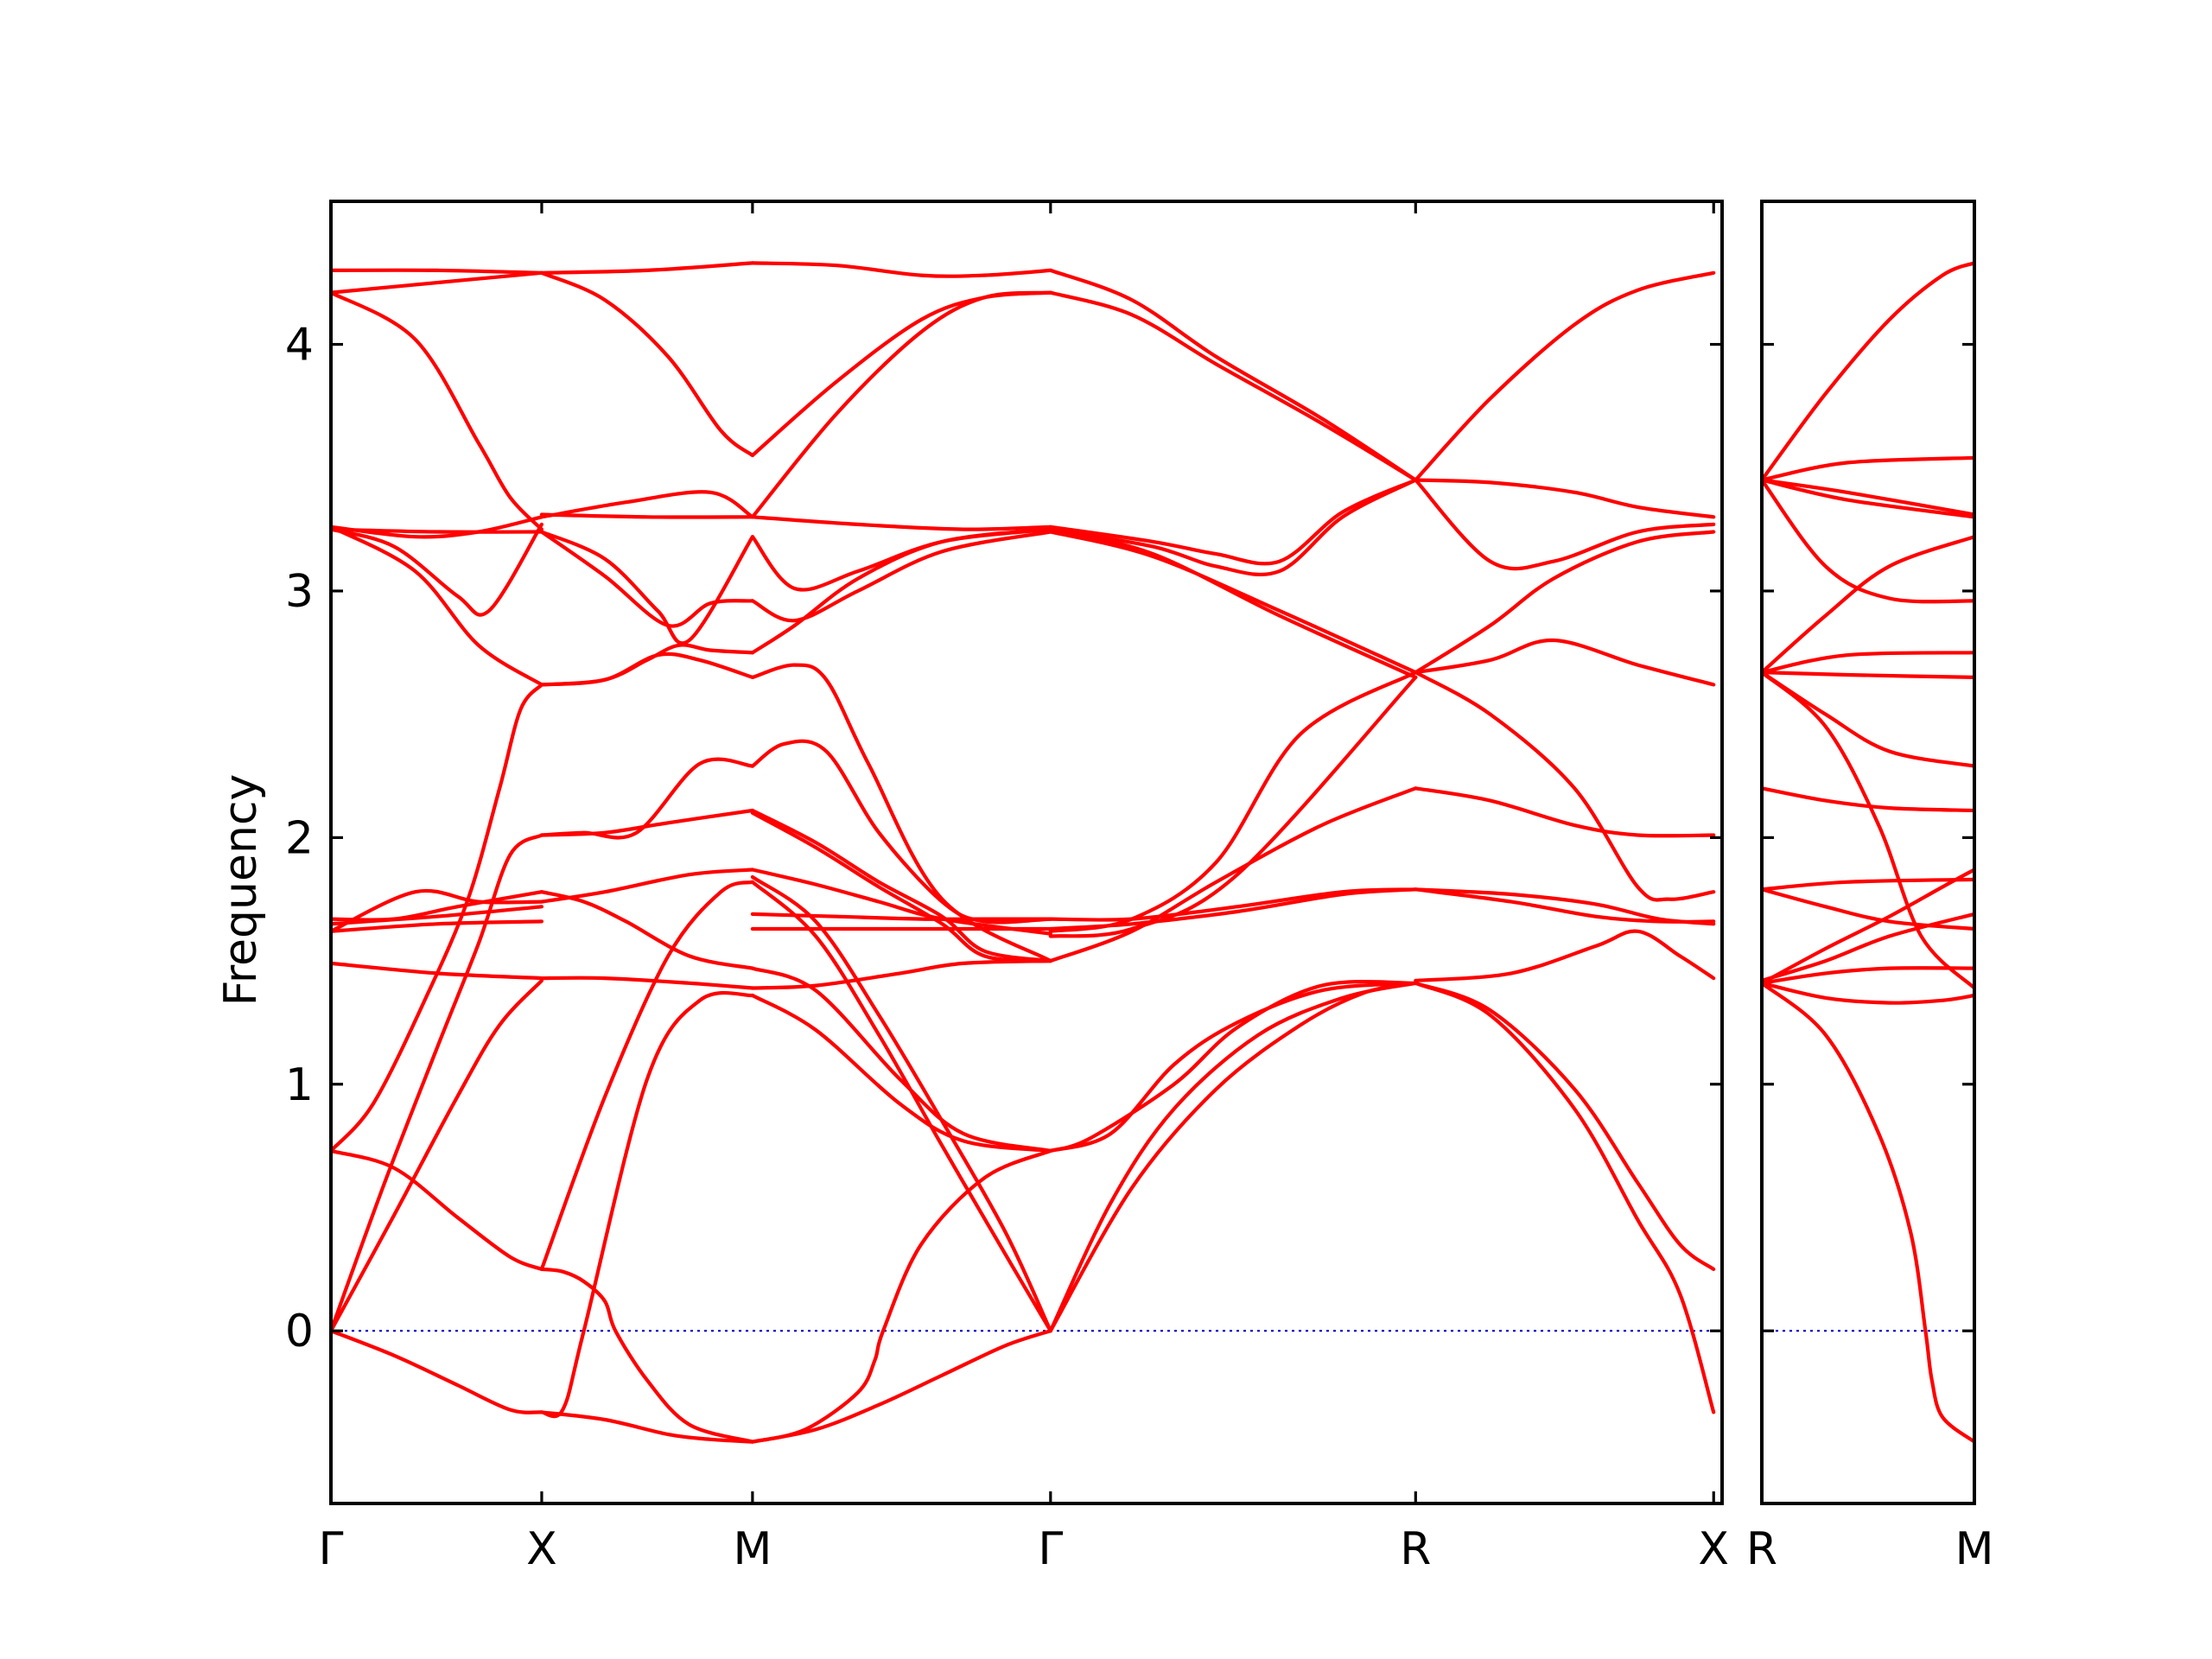 Image resolution: width=2212 pixels, height=1659 pixels. What do you see at coordinates (299, 1085) in the screenshot?
I see `y-tick-label: 1` at bounding box center [299, 1085].